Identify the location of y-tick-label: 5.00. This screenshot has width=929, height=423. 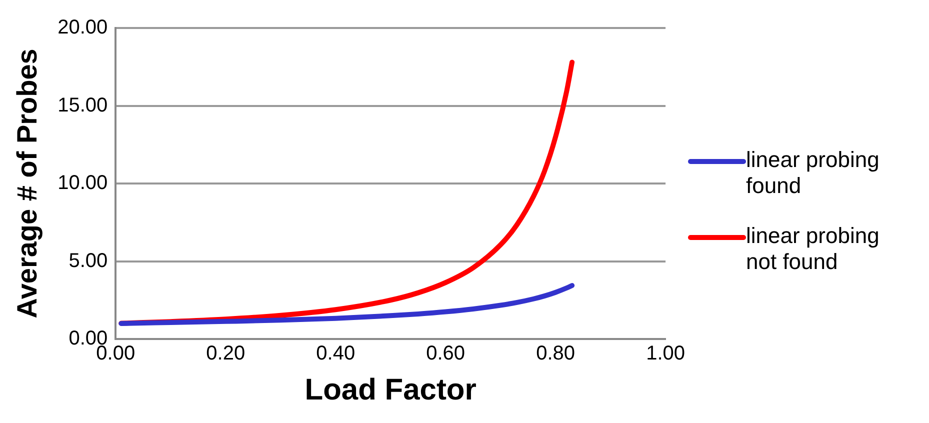
(88, 261).